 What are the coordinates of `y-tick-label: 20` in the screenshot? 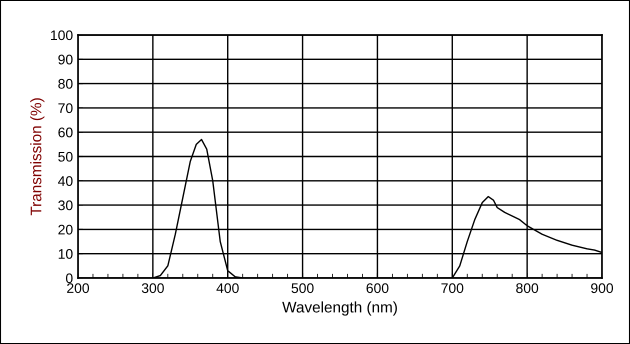 It's located at (65, 229).